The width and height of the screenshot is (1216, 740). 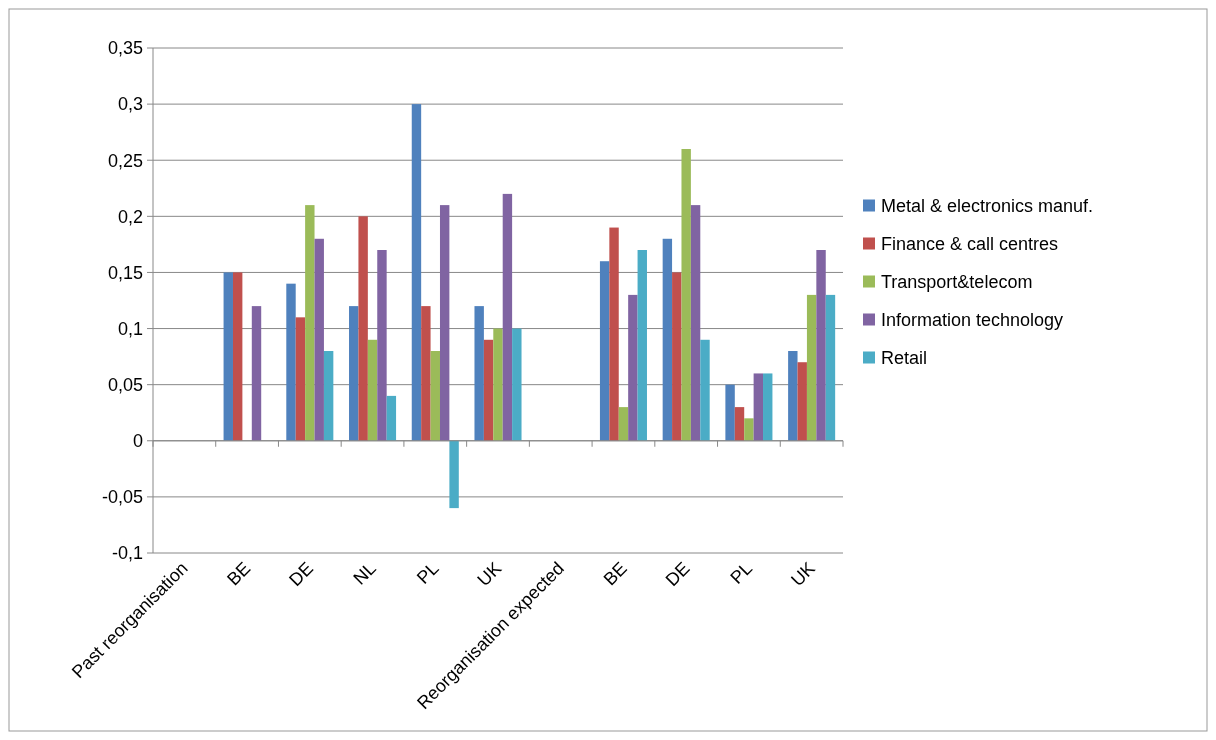 What do you see at coordinates (364, 573) in the screenshot?
I see `x-tick-label: NL` at bounding box center [364, 573].